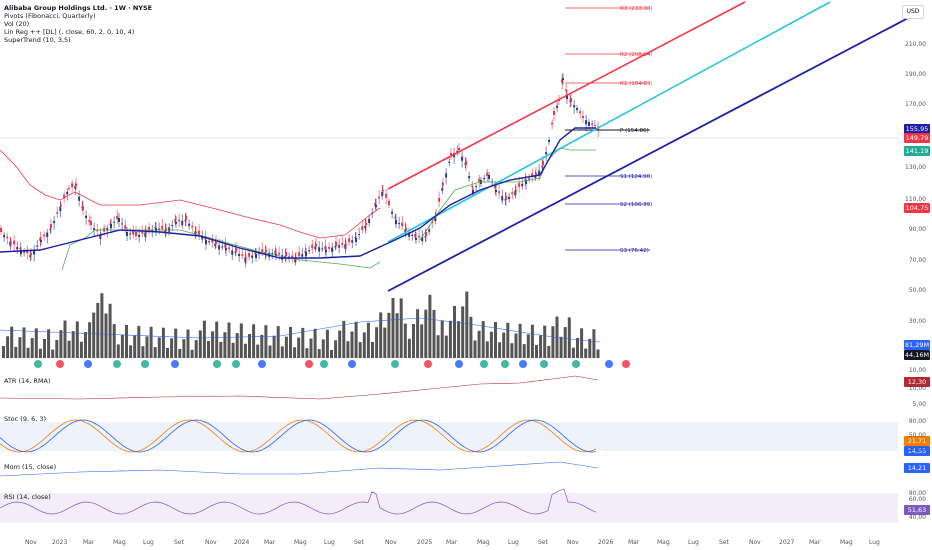 Image resolution: width=932 pixels, height=550 pixels. What do you see at coordinates (25, 419) in the screenshot?
I see `stoch-label: Stoc (9, 6, 3)` at bounding box center [25, 419].